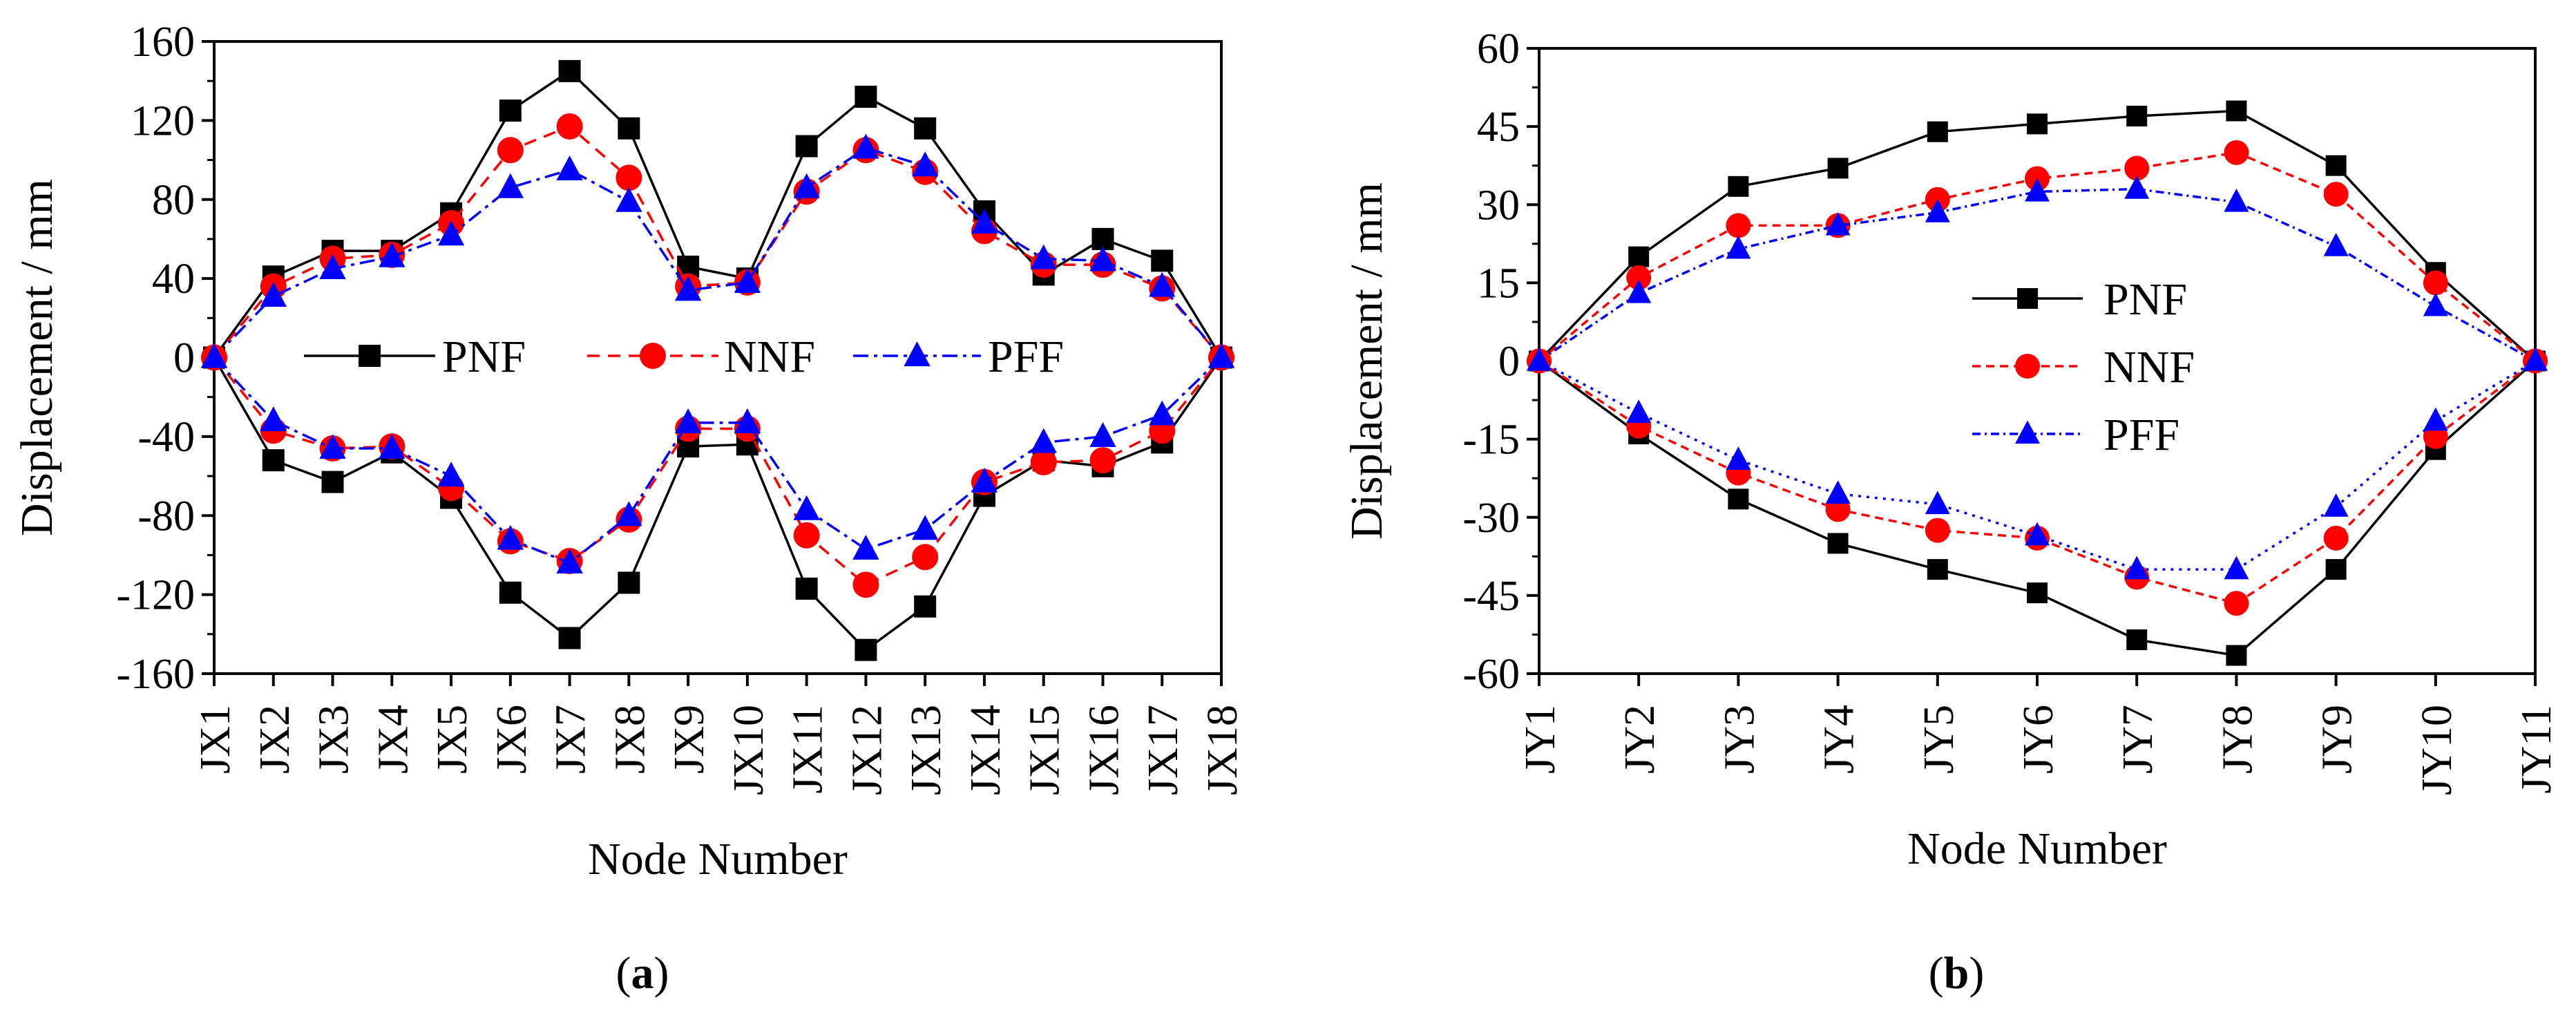  What do you see at coordinates (1639, 739) in the screenshot?
I see `x-tick-label: JY2` at bounding box center [1639, 739].